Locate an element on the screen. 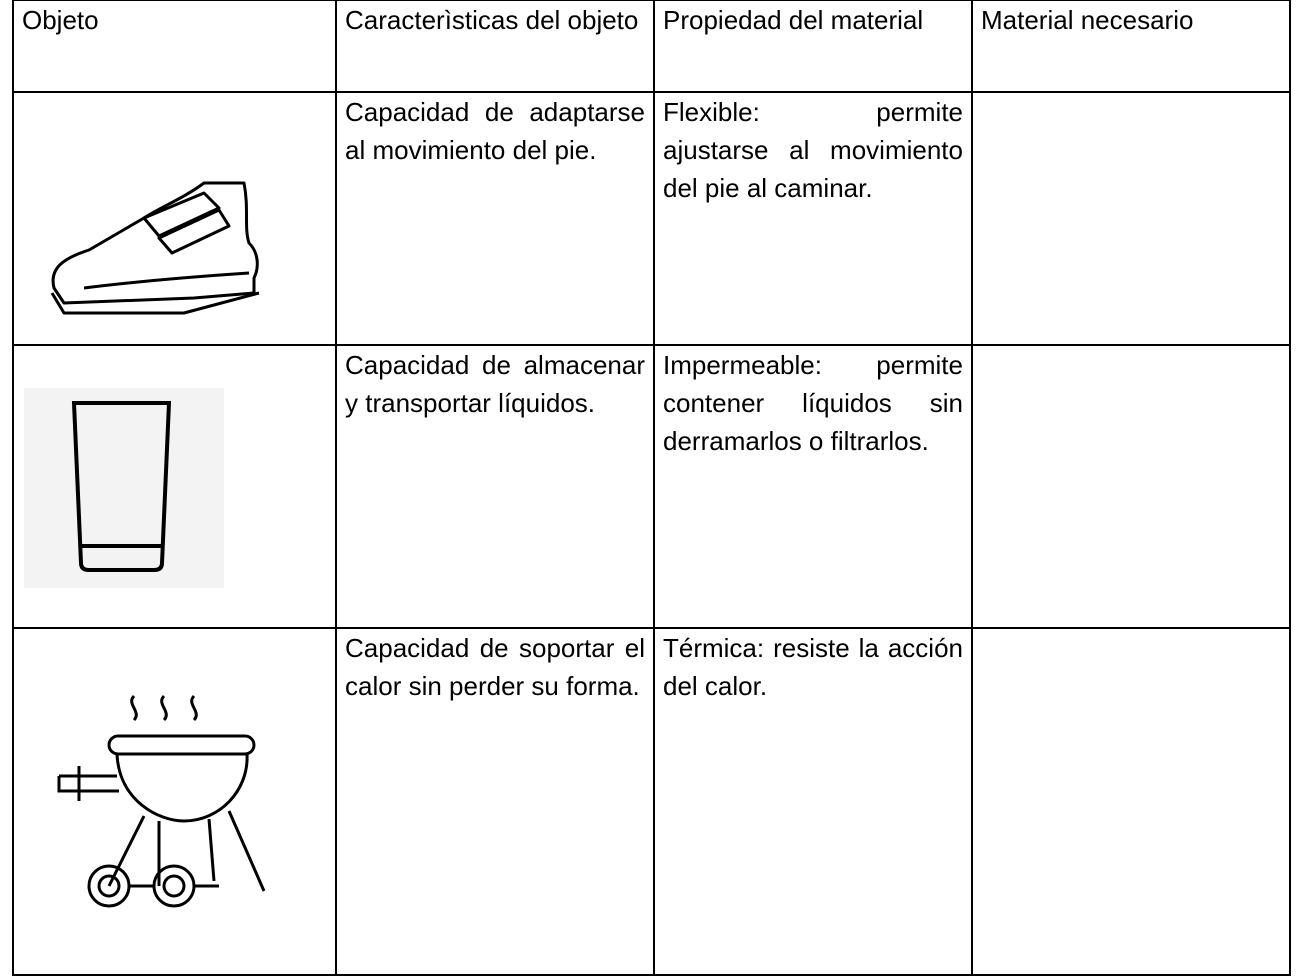 Image resolution: width=1297 pixels, height=976 pixels. property-cell: Térmica: resiste la acción del calor. is located at coordinates (813, 801).